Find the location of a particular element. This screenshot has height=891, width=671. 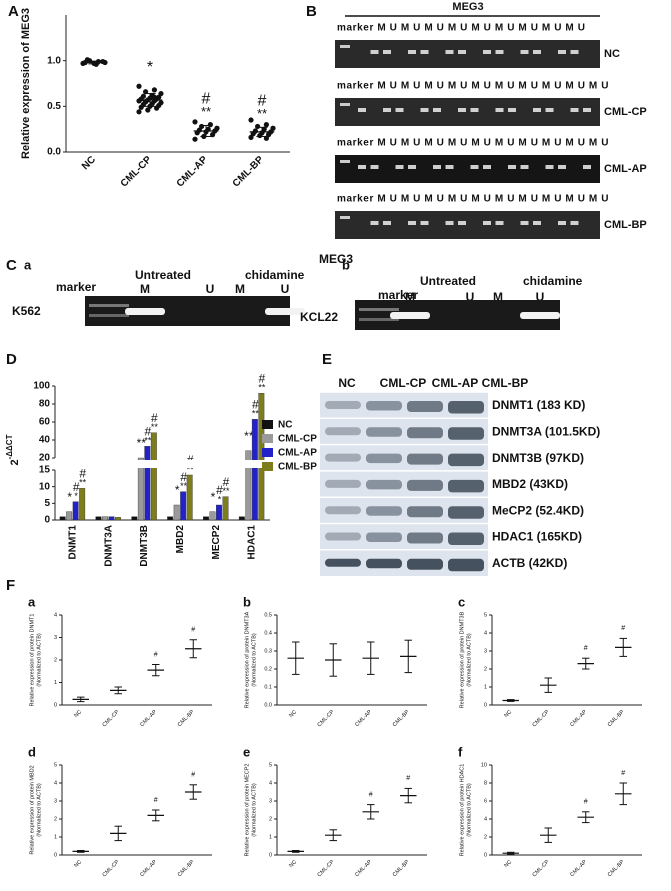

y-tick-label: 2 is located at coordinates (485, 669).